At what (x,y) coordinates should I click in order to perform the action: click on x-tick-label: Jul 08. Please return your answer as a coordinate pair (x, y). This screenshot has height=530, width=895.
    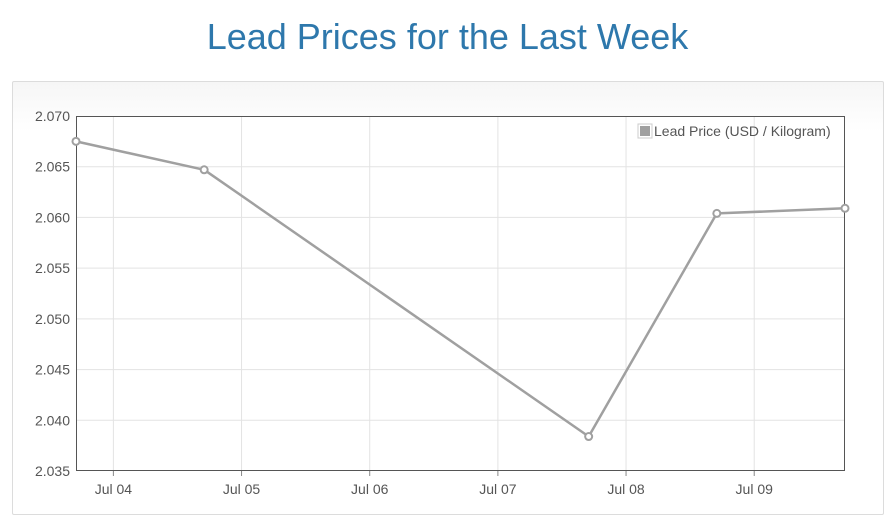
    Looking at the image, I should click on (626, 489).